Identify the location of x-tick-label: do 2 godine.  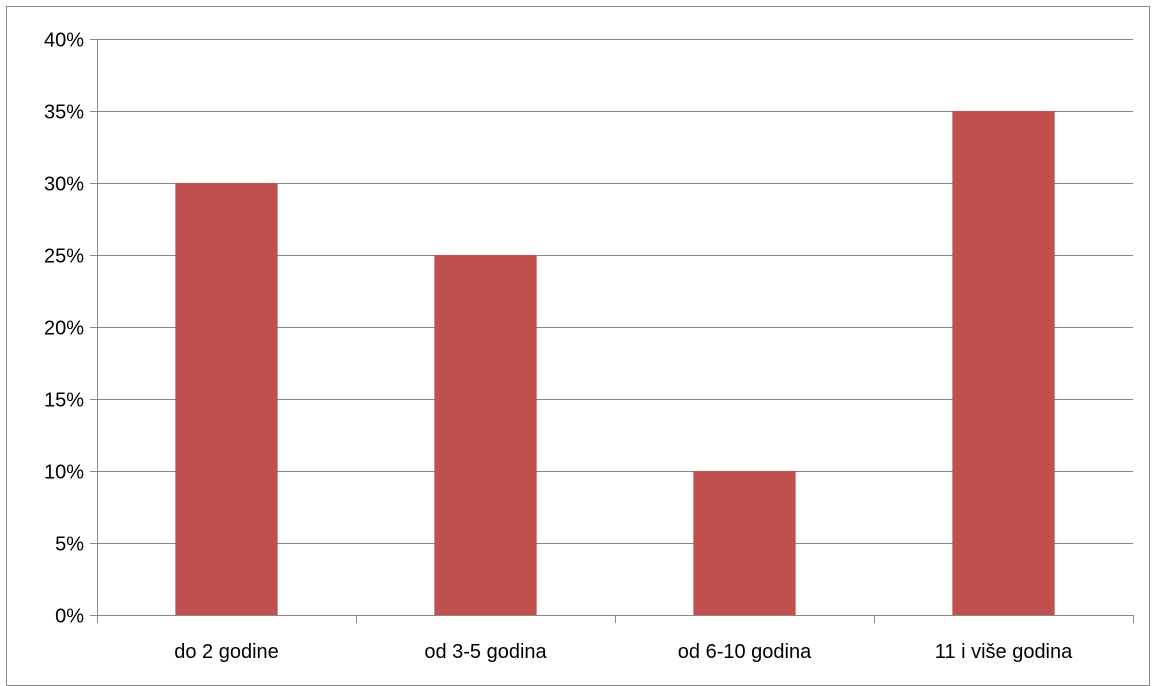
(226, 652).